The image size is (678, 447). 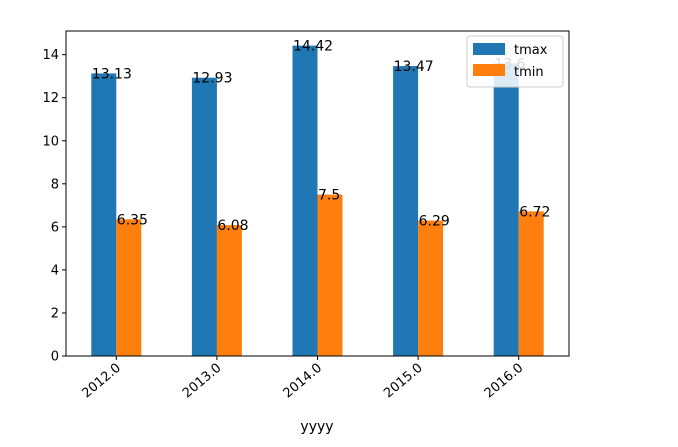 What do you see at coordinates (232, 226) in the screenshot?
I see `data-label-tmin-1: 6.08` at bounding box center [232, 226].